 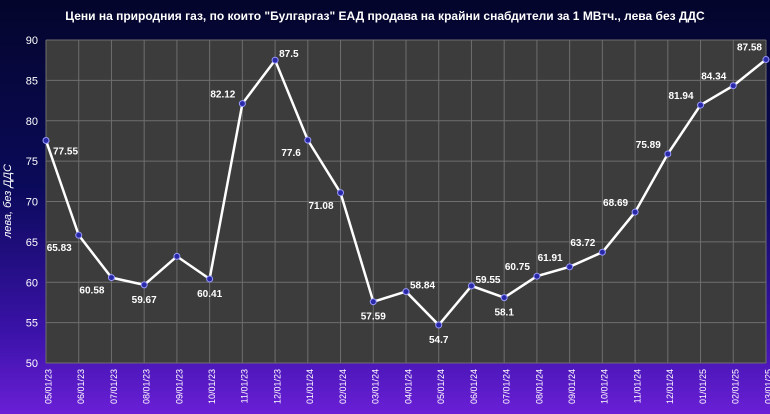 I want to click on data-label: 61.91, so click(x=550, y=258).